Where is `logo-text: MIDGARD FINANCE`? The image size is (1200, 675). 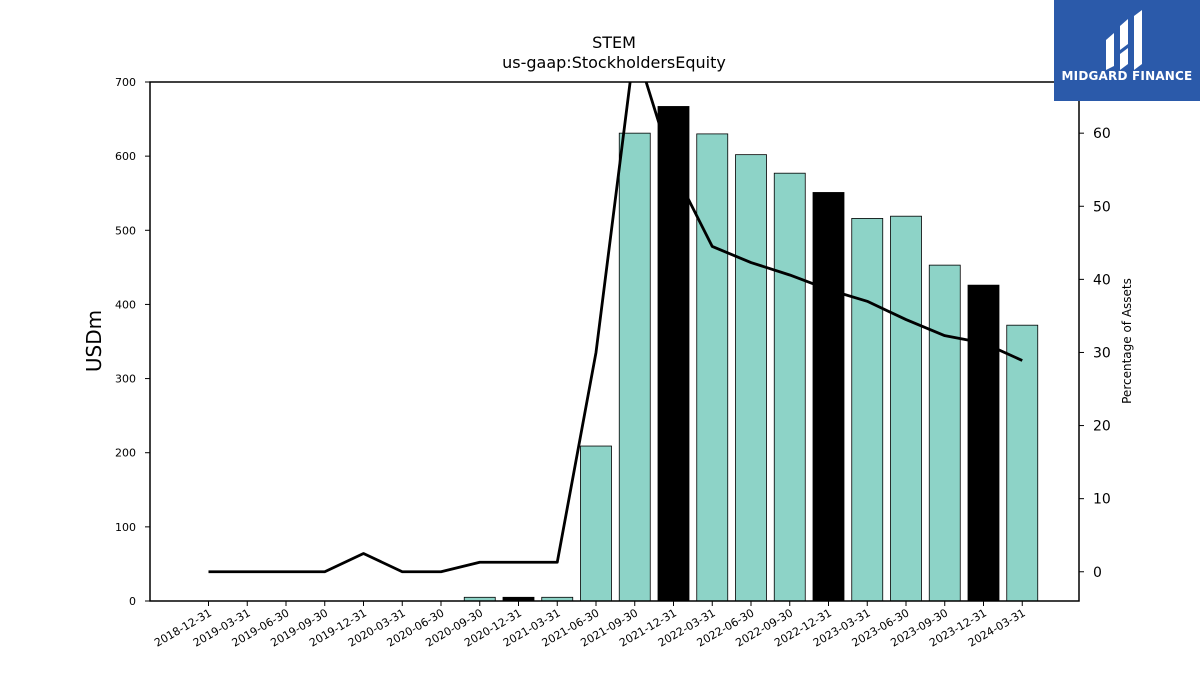
logo-text: MIDGARD FINANCE is located at coordinates (1127, 76).